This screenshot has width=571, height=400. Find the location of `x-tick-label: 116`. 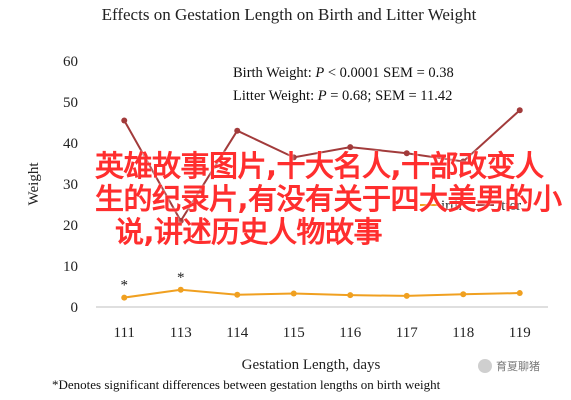

x-tick-label: 116 is located at coordinates (350, 333).